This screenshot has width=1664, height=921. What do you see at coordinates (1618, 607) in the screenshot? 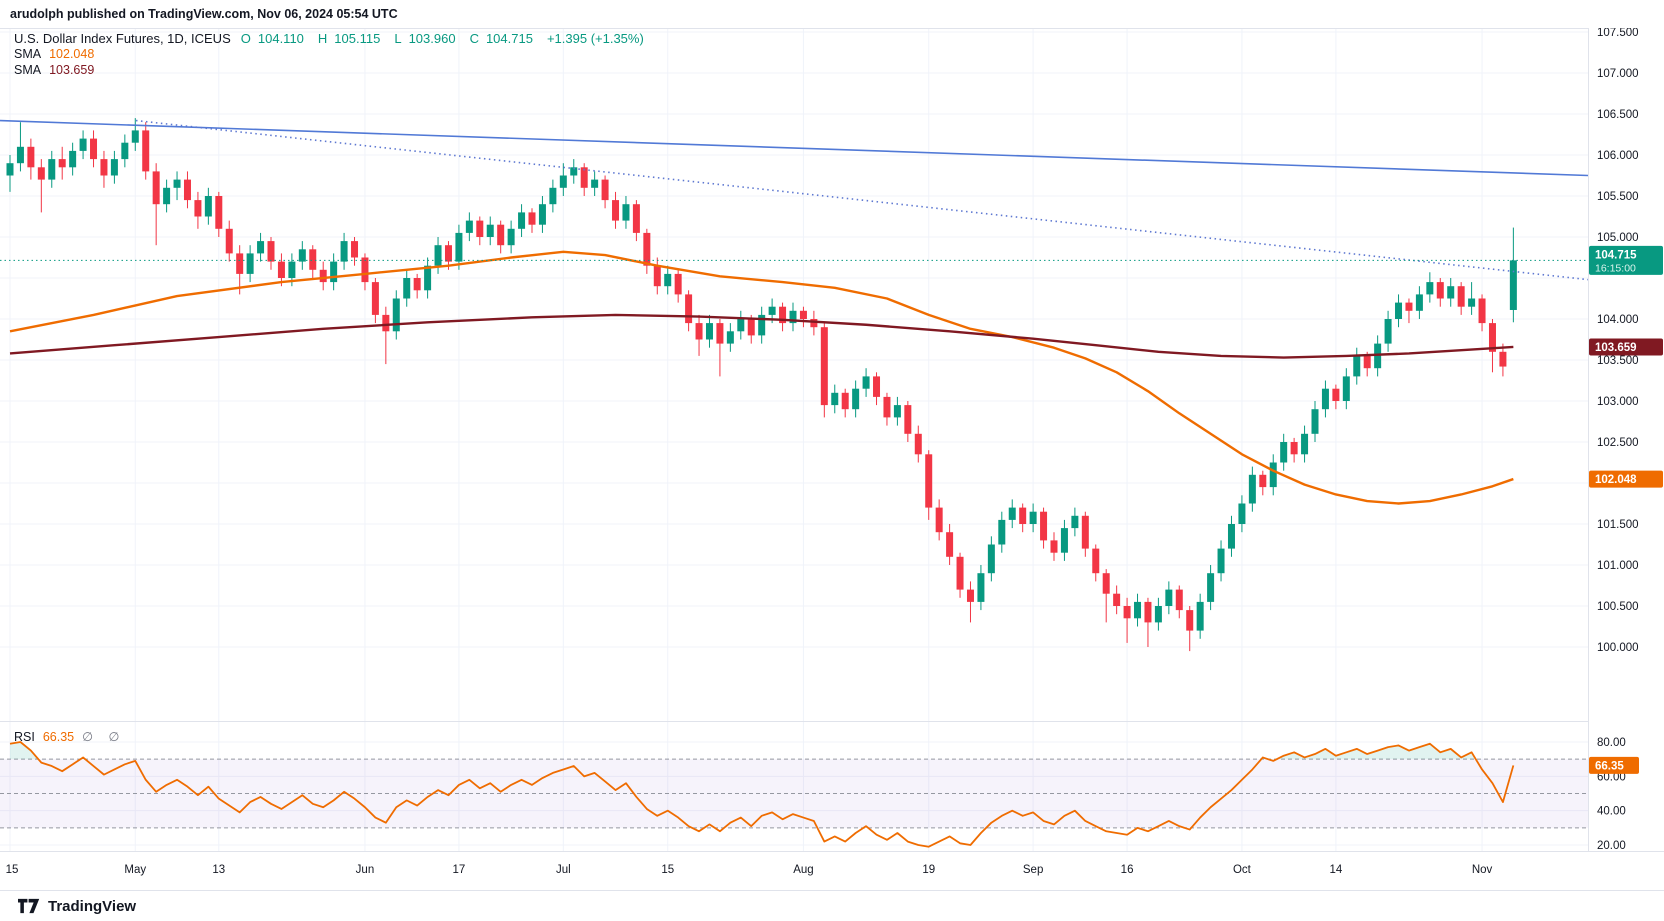
I see `svg-text: 100.500` at bounding box center [1618, 607].